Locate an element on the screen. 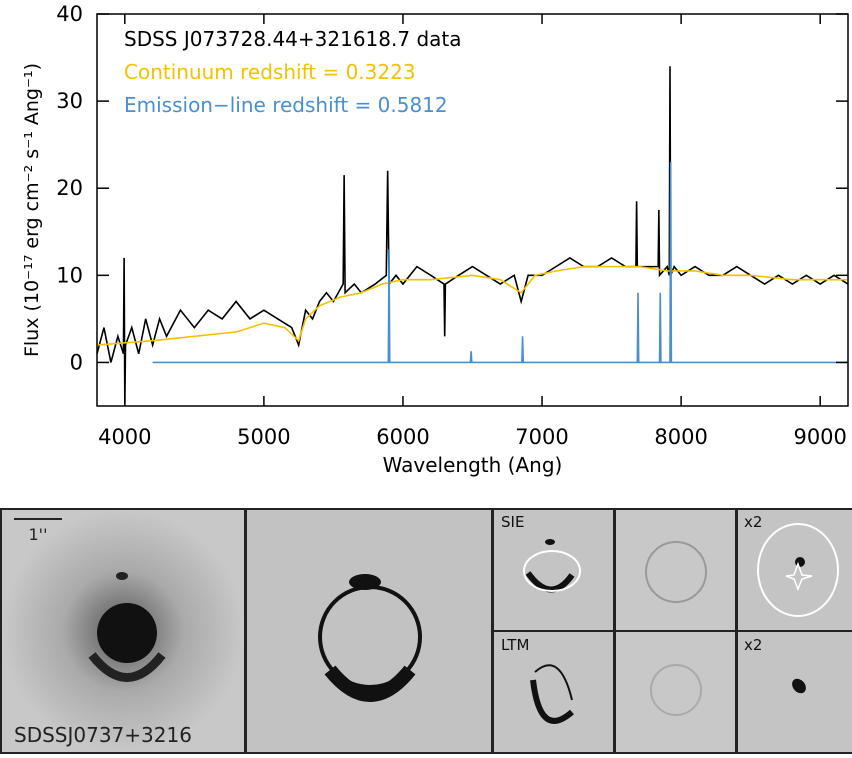 Image resolution: width=852 pixels, height=758 pixels. y-tick-label: 20 is located at coordinates (69, 188).